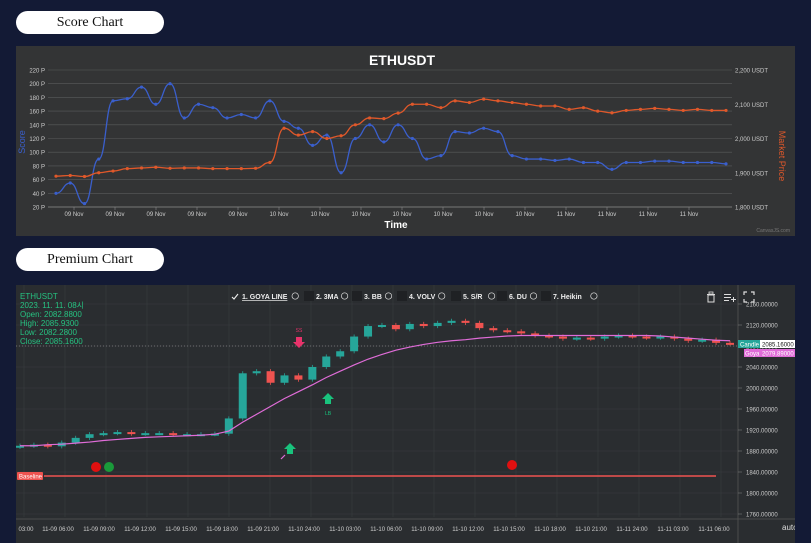 The height and width of the screenshot is (543, 811). What do you see at coordinates (673, 530) in the screenshot?
I see `time-scale-label: 11-11 03:00` at bounding box center [673, 530].